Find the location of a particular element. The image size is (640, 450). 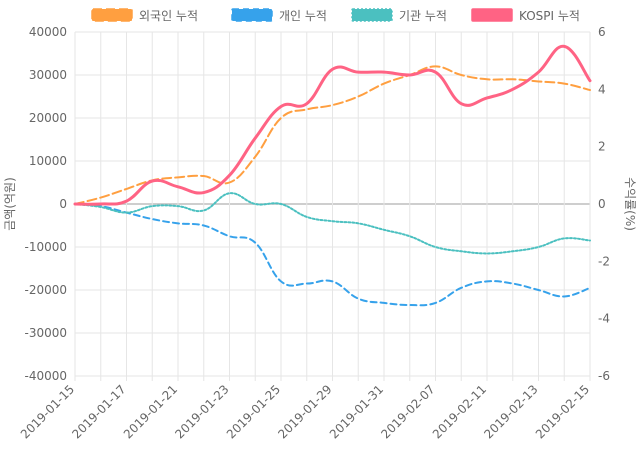

x-tick-label: 2019-02-11 is located at coordinates (459, 411).